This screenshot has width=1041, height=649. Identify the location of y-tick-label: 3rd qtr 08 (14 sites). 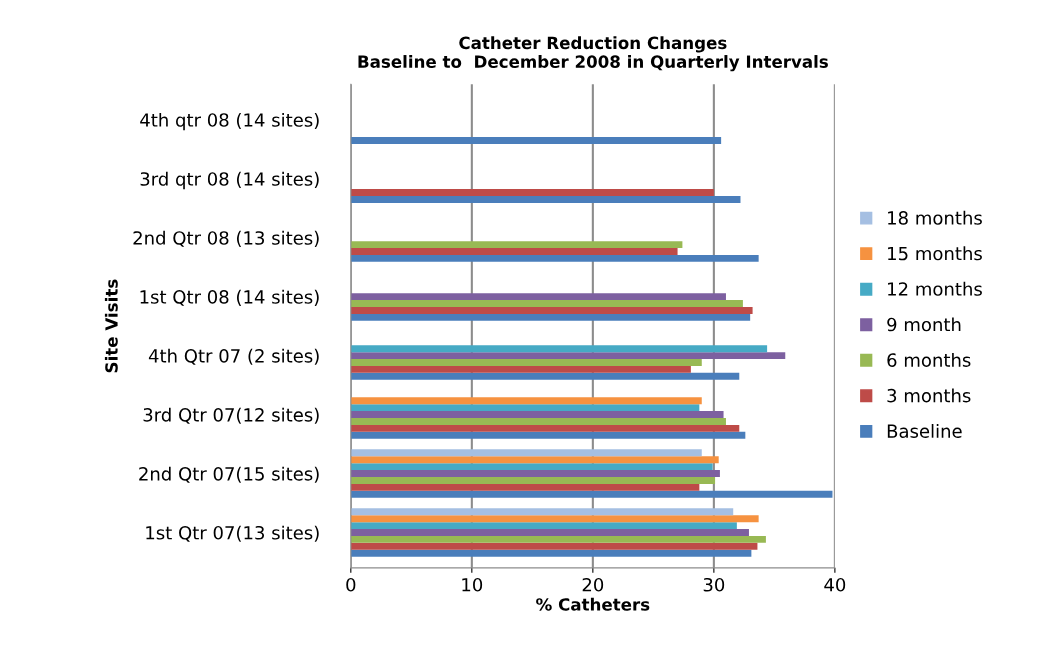
(229, 180).